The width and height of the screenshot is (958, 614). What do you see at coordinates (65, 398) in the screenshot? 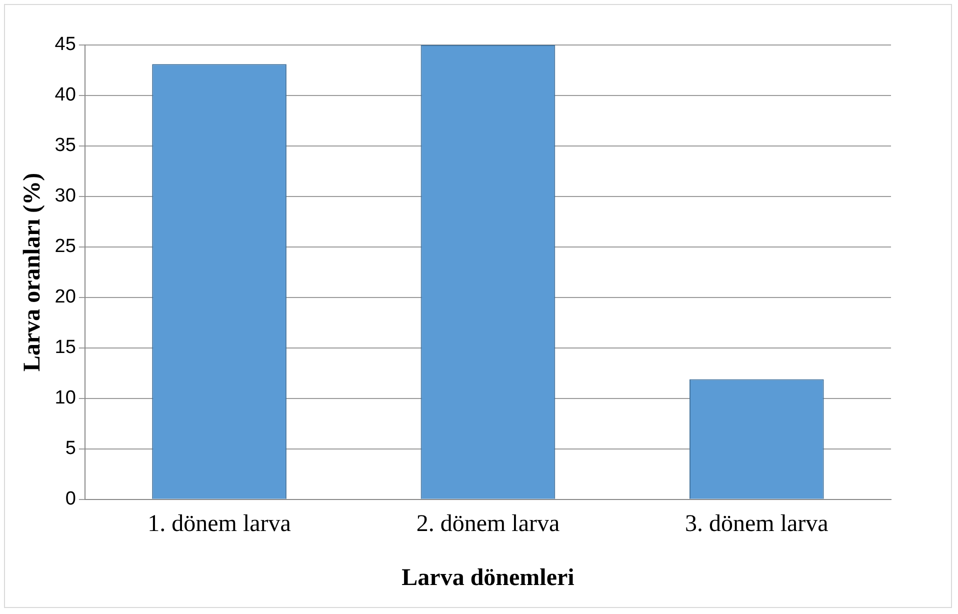
I see `y-tick-label: 10` at bounding box center [65, 398].